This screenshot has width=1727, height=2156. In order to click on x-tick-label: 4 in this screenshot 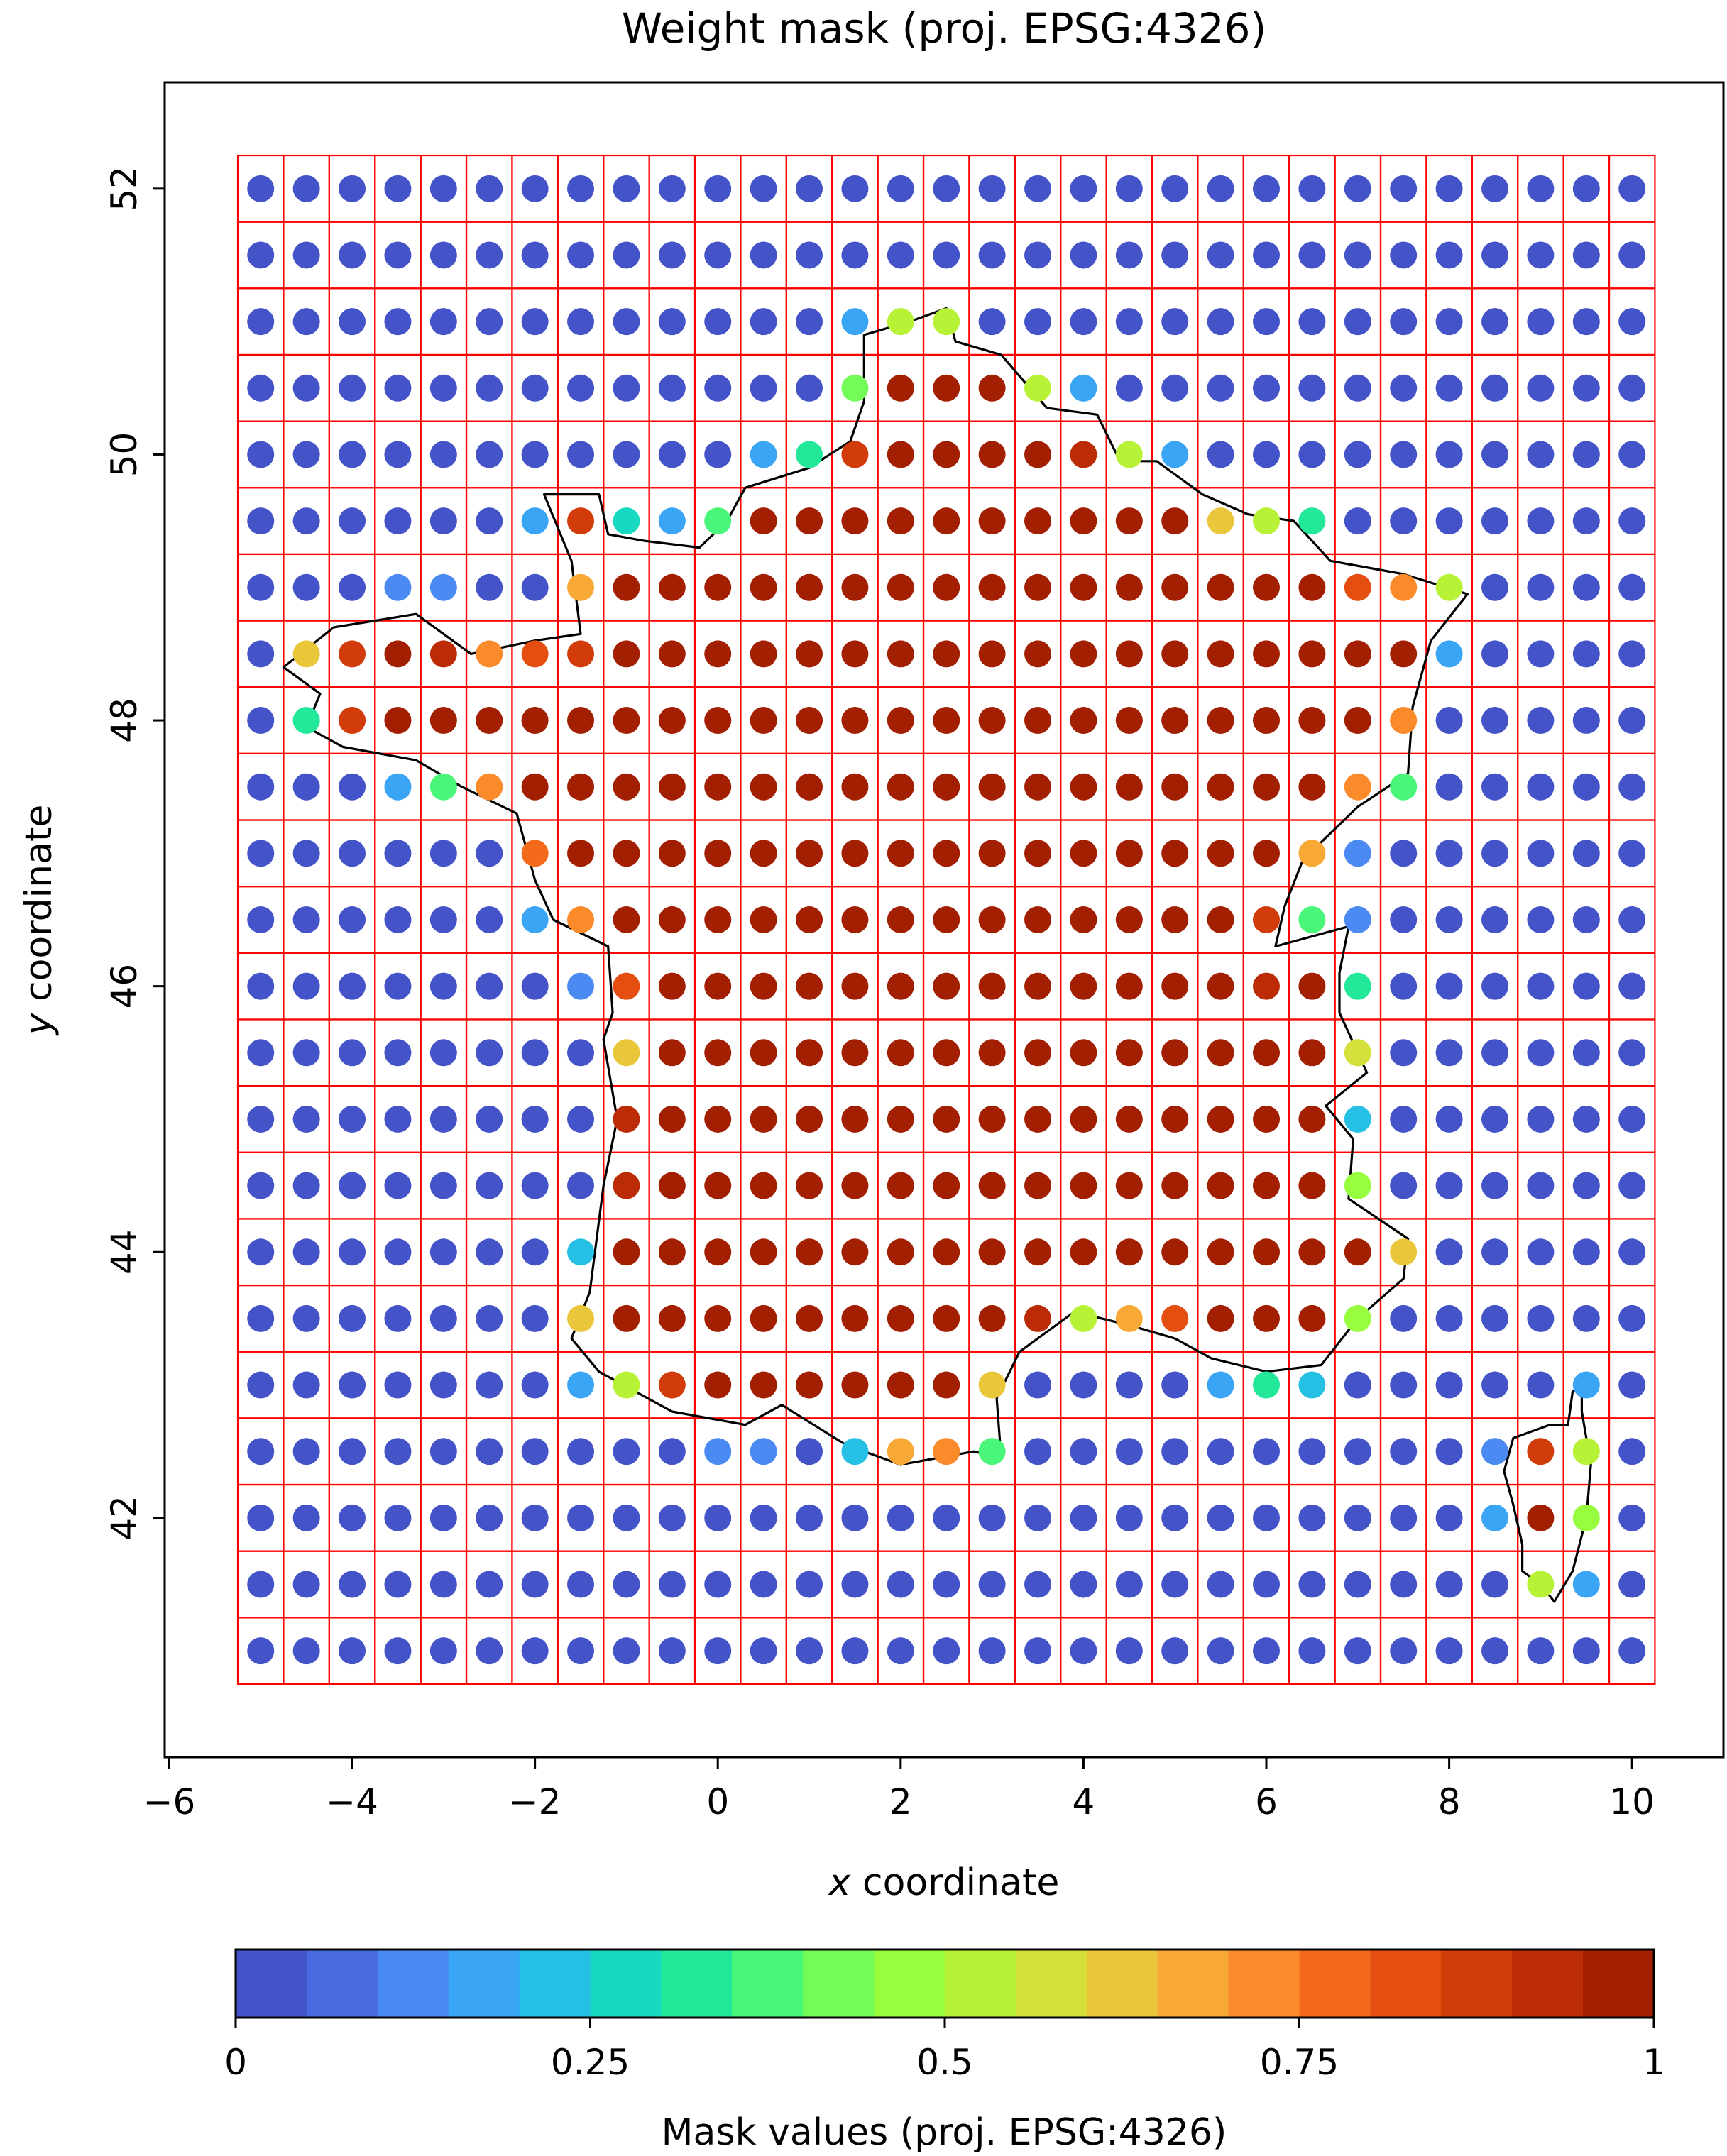, I will do `click(1084, 1802)`.